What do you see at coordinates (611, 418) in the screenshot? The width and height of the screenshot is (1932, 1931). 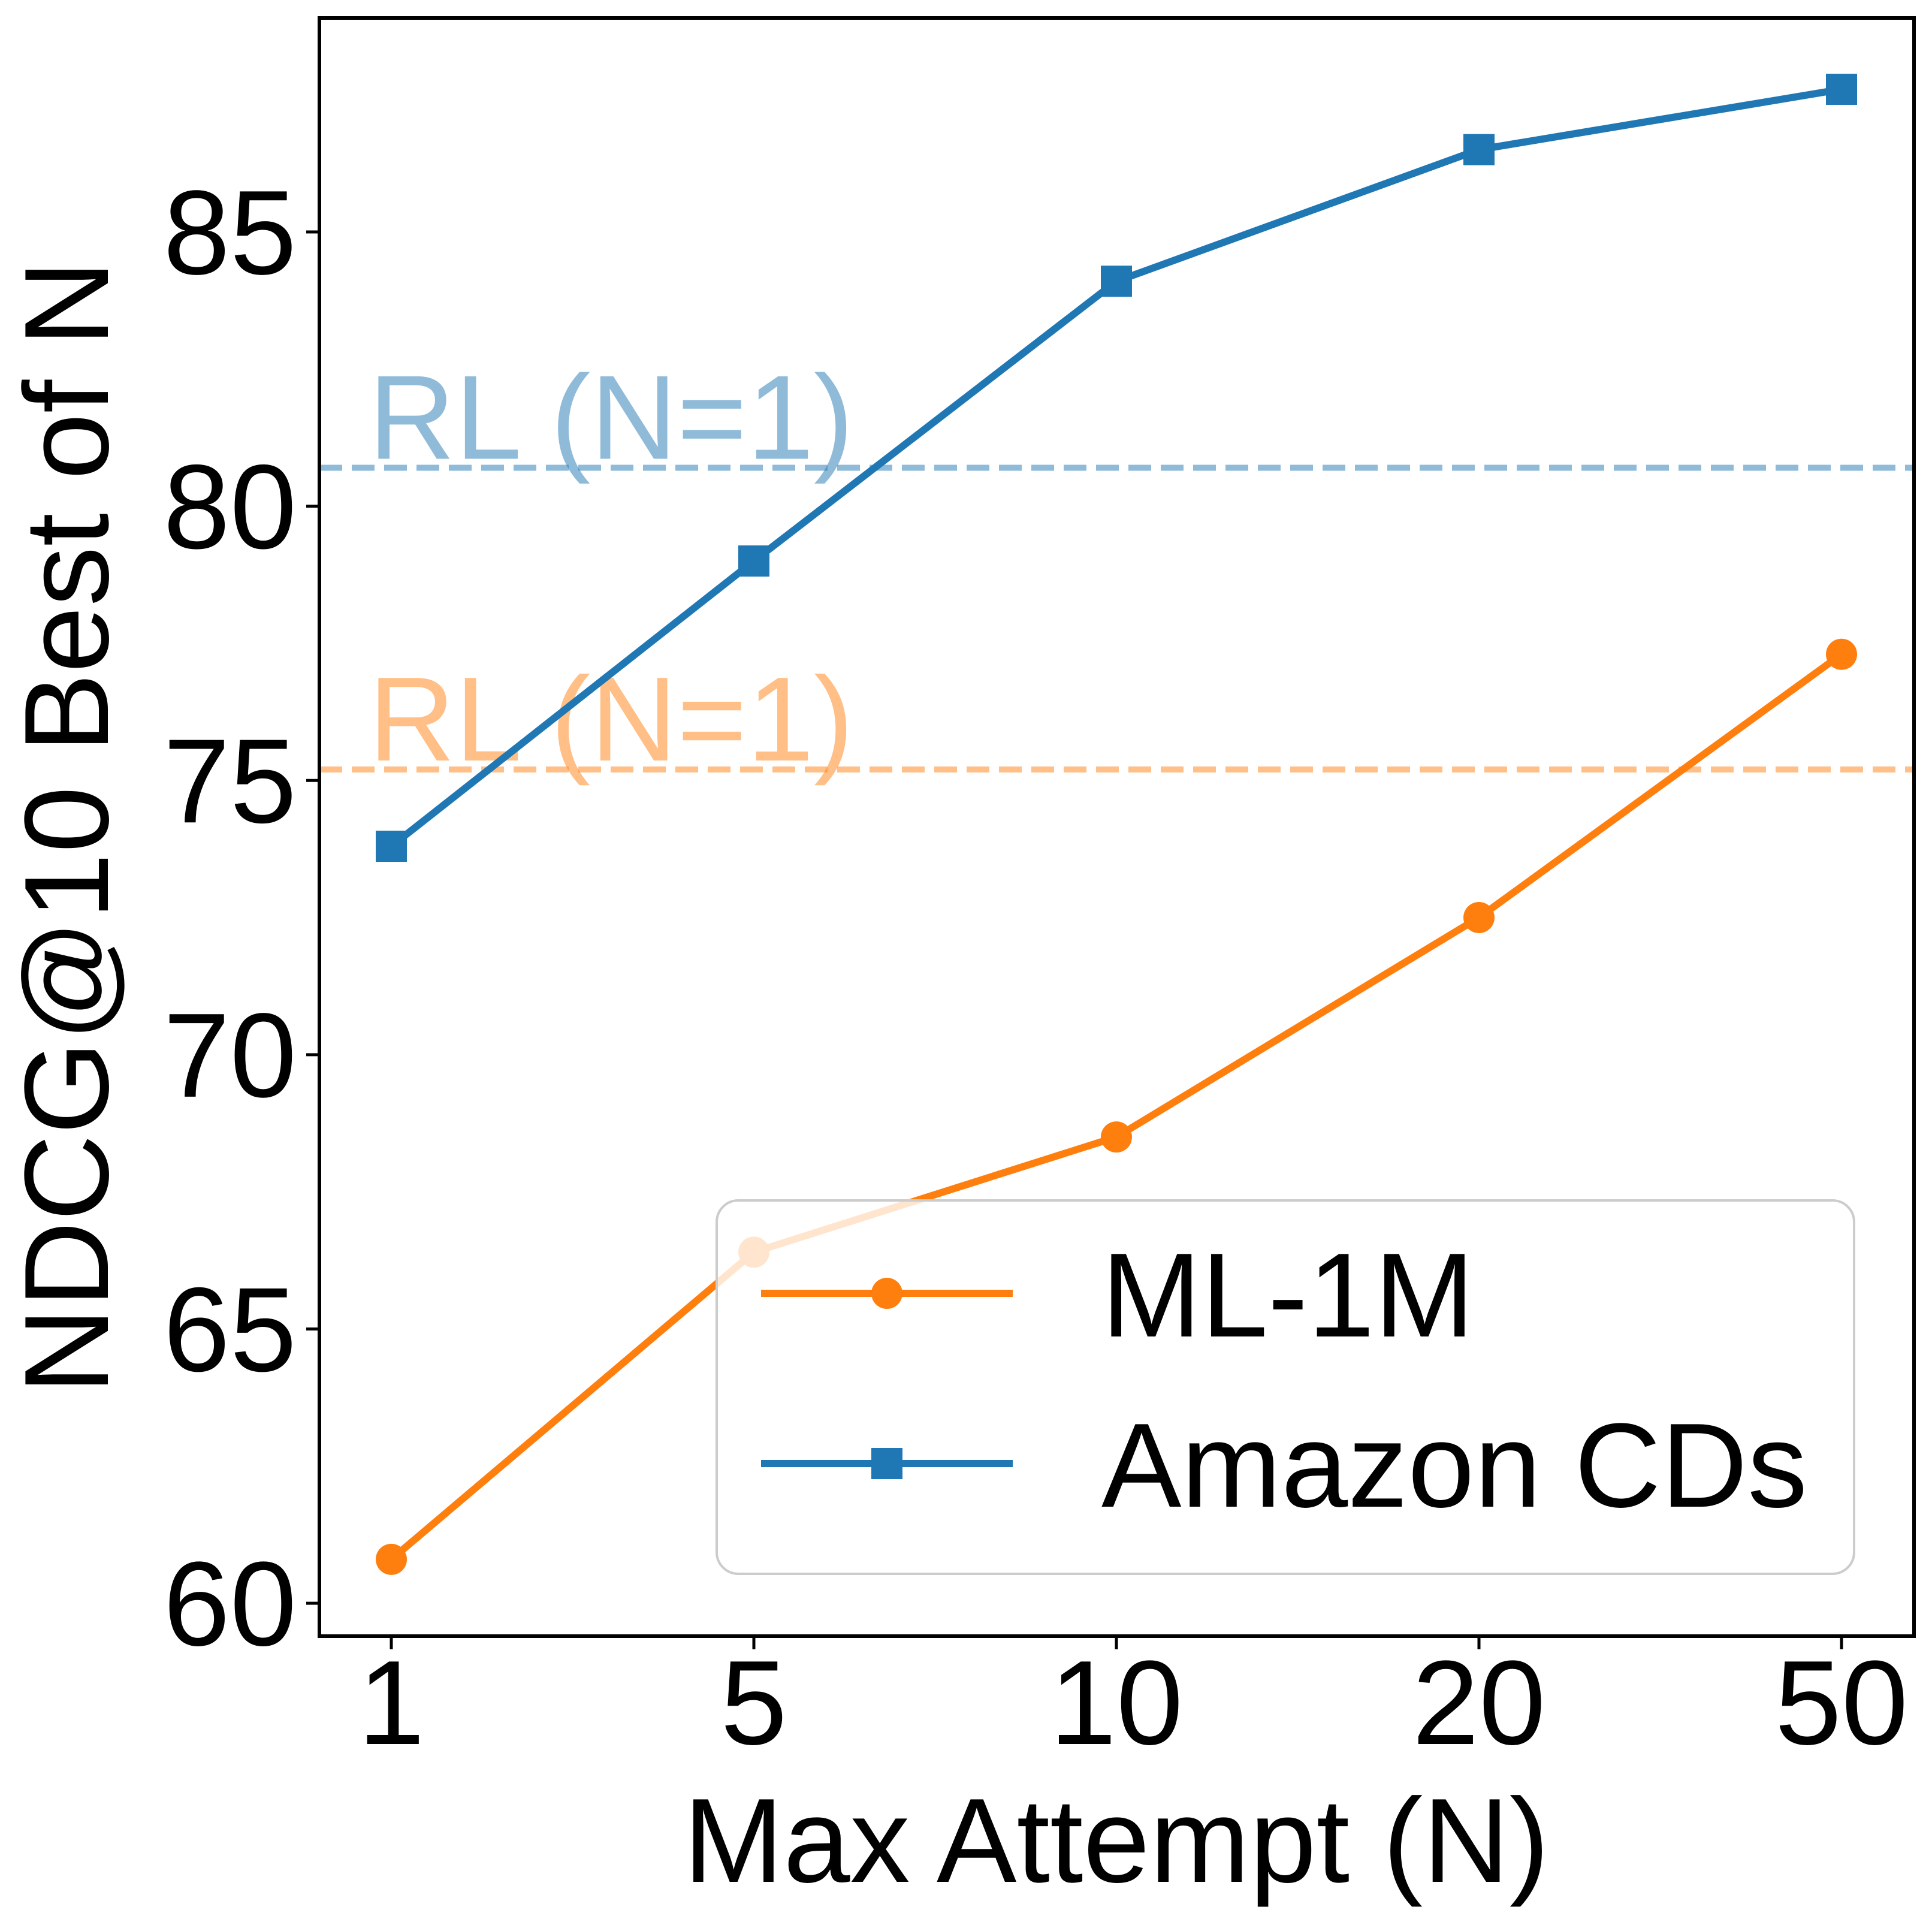 I see `reference-line-label: RL (N=1)` at bounding box center [611, 418].